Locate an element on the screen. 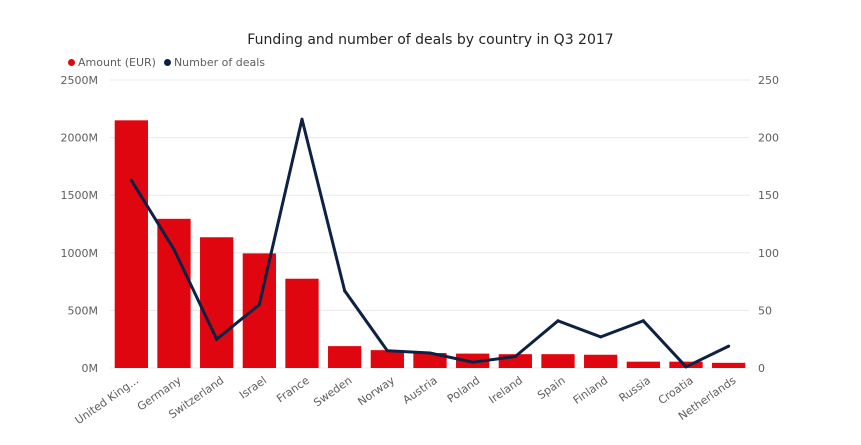 This screenshot has height=445, width=861. x-tick-label: Norway is located at coordinates (376, 391).